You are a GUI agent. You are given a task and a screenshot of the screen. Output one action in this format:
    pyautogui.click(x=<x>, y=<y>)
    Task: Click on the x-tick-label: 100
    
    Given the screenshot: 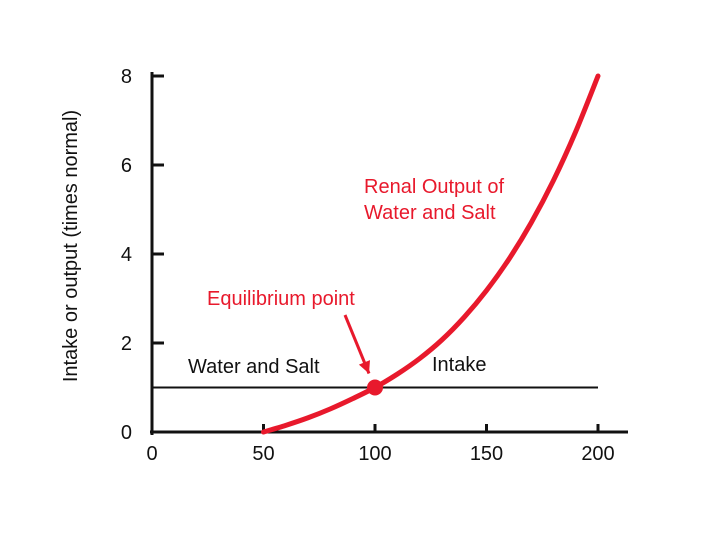 What is the action you would take?
    pyautogui.click(x=374, y=454)
    